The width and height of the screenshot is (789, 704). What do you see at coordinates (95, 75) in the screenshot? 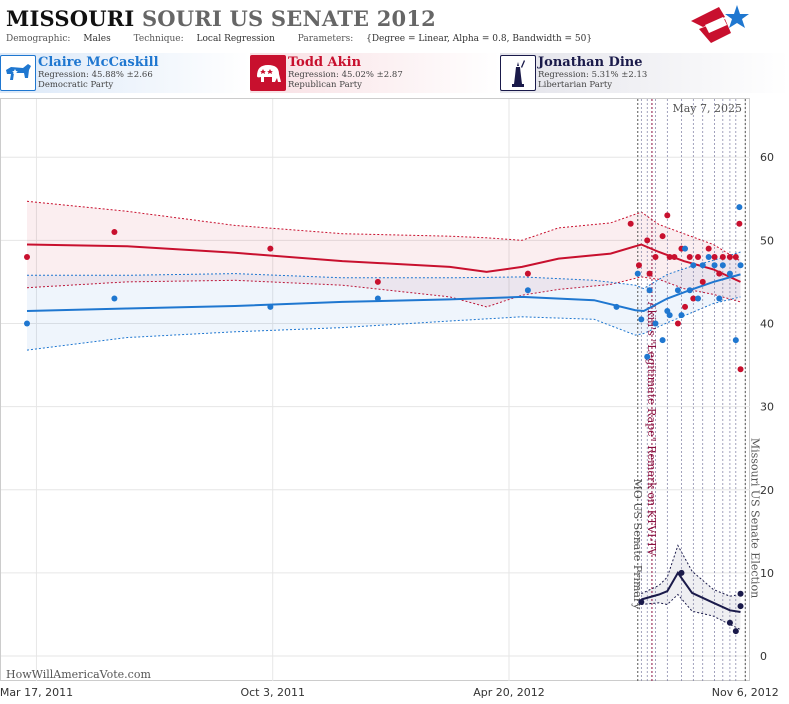
I see `candidate-regression: Regression: 45.88% ±2.66` at bounding box center [95, 75].